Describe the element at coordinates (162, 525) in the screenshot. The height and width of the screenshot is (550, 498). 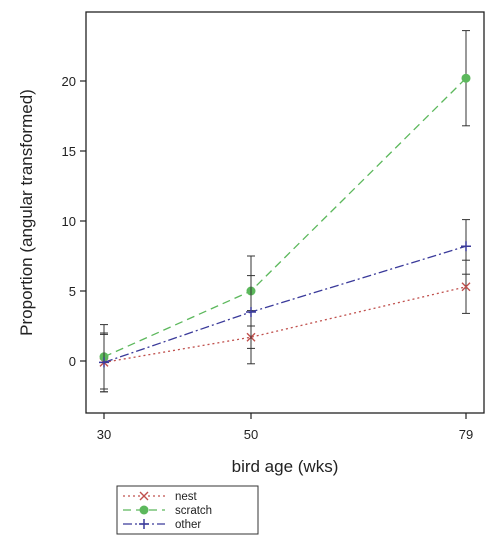
I see `legend-item-other: other` at that location.